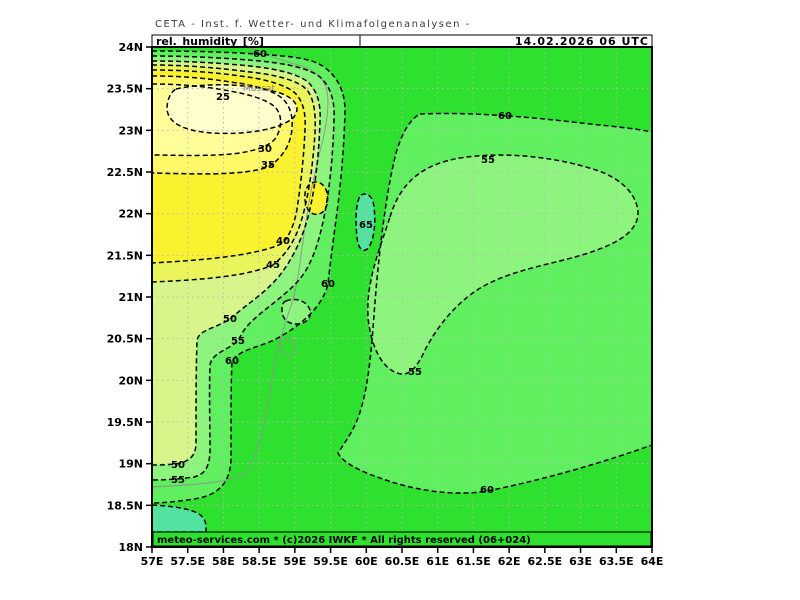  Describe the element at coordinates (232, 109) in the screenshot. I see `band-lt25-core` at that location.